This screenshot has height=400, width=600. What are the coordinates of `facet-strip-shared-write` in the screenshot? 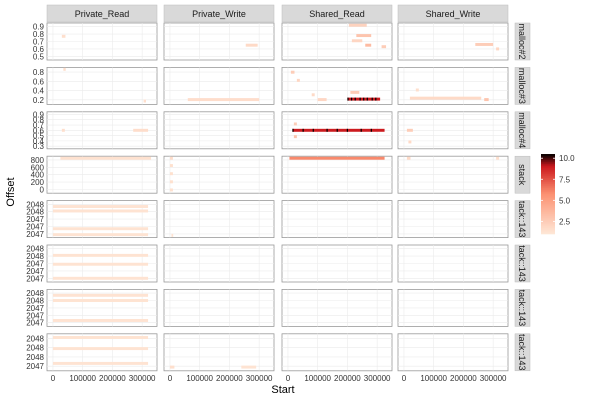 It's located at (453, 13).